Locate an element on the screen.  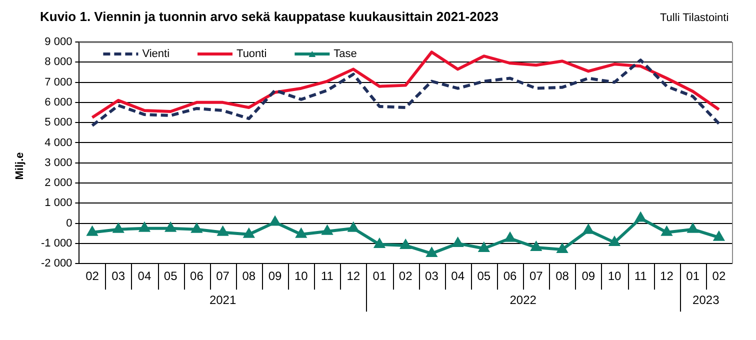
y-tick-label: 6 000 is located at coordinates (58, 102).